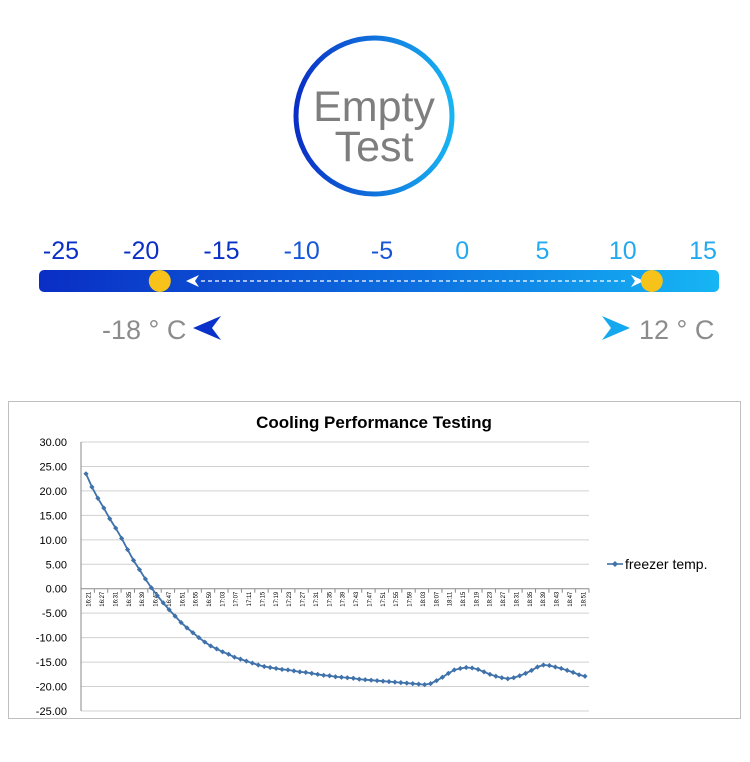  What do you see at coordinates (374, 147) in the screenshot?
I see `badge-line-2: Test` at bounding box center [374, 147].